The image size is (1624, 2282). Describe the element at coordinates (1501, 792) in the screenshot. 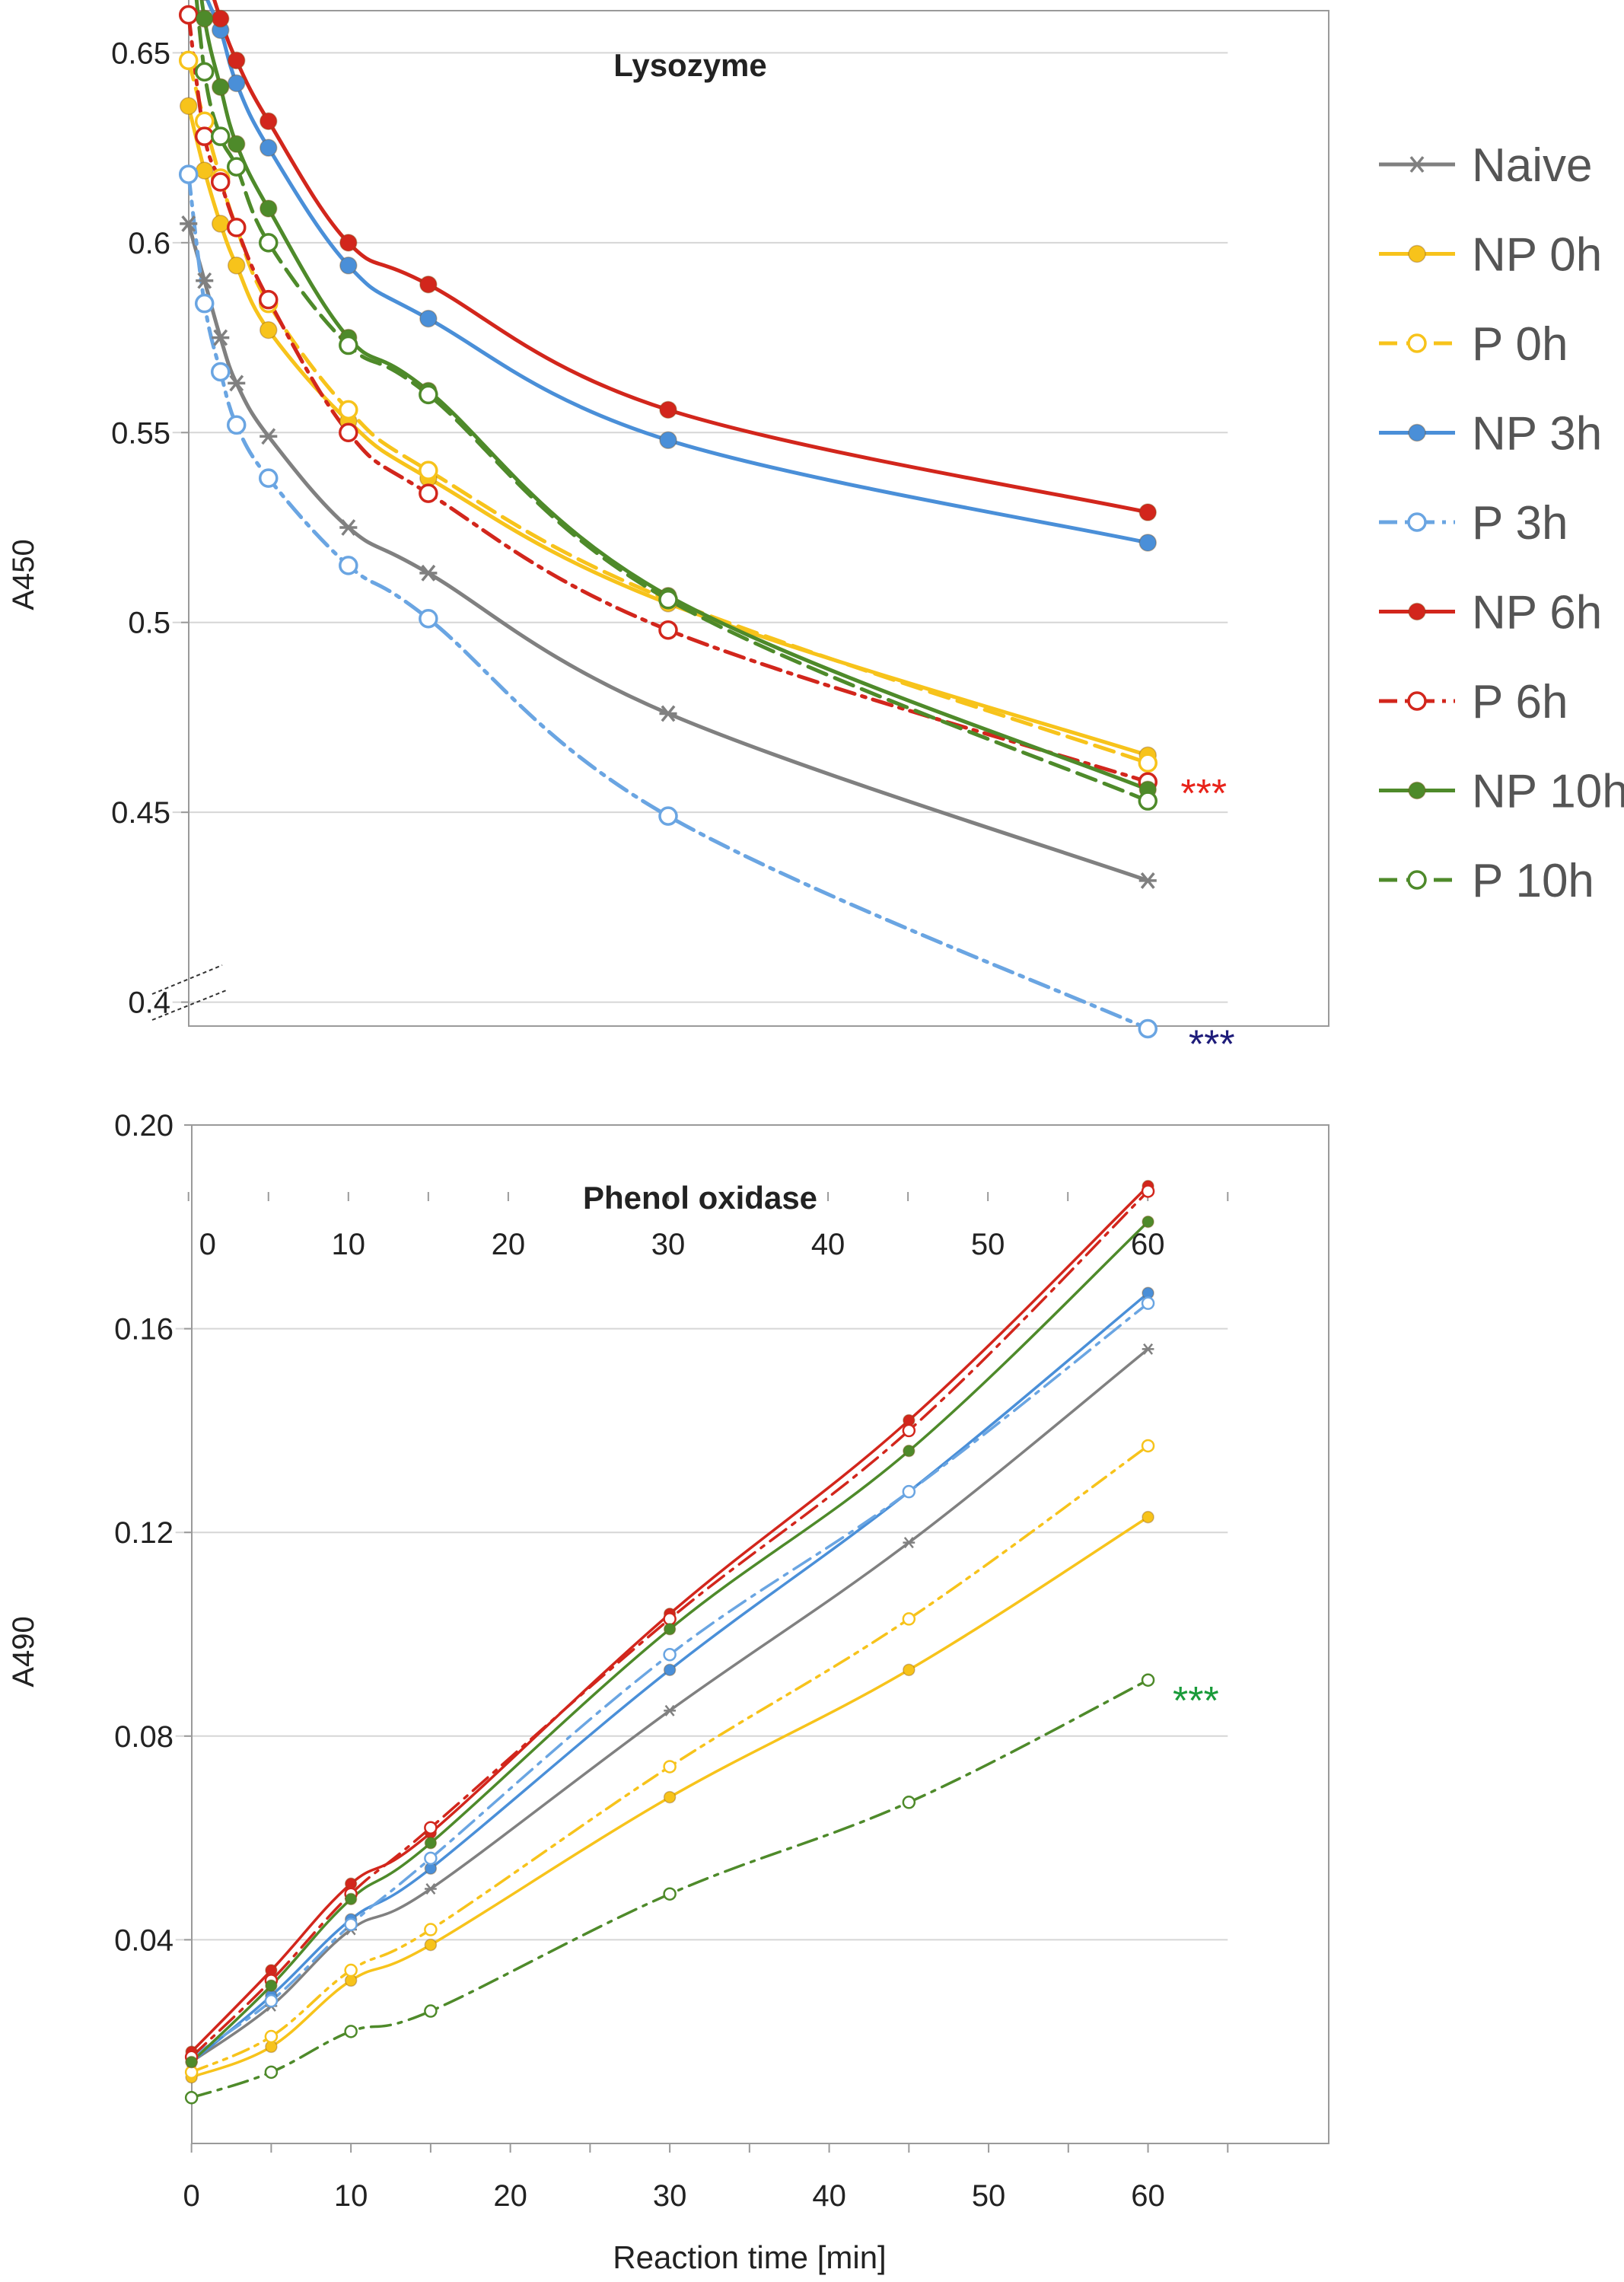

I see `legend-item-np10: NP 10h` at that location.